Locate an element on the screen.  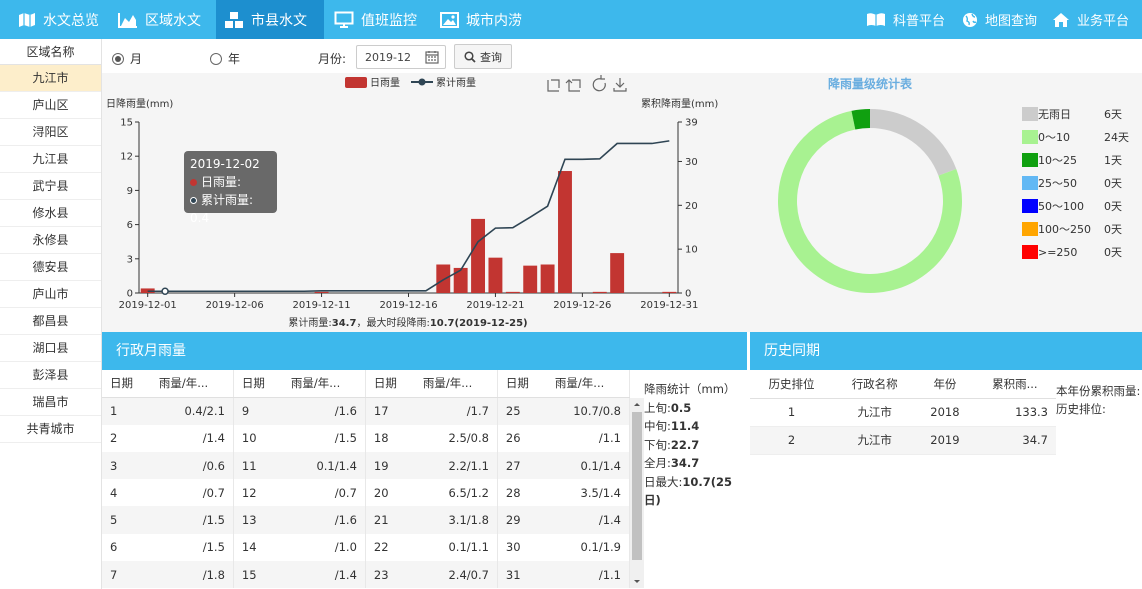
table-row: 2/1.4 10/1.5 18 2.5/0.8 26/1.1 is located at coordinates (366, 438).